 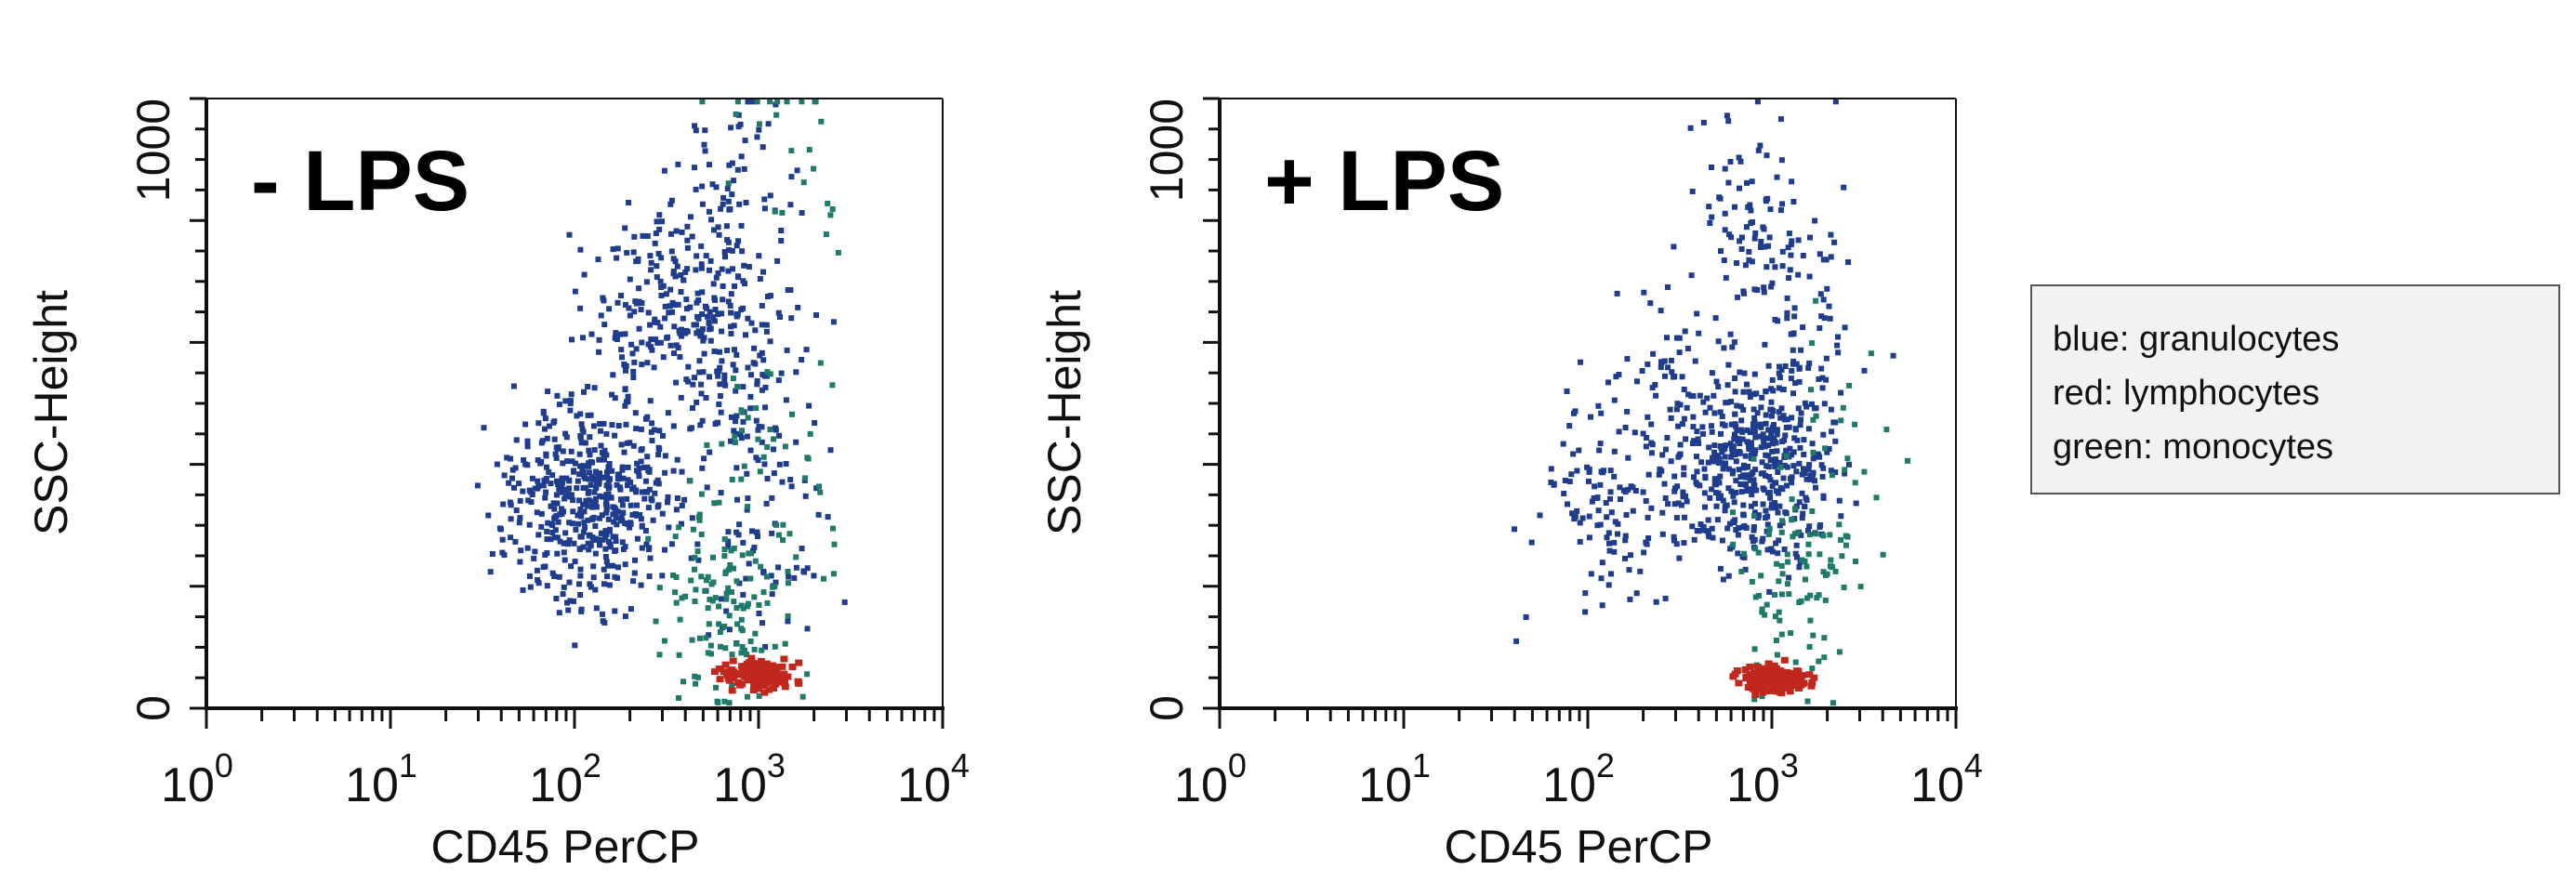 I want to click on data-points, so click(x=1711, y=402).